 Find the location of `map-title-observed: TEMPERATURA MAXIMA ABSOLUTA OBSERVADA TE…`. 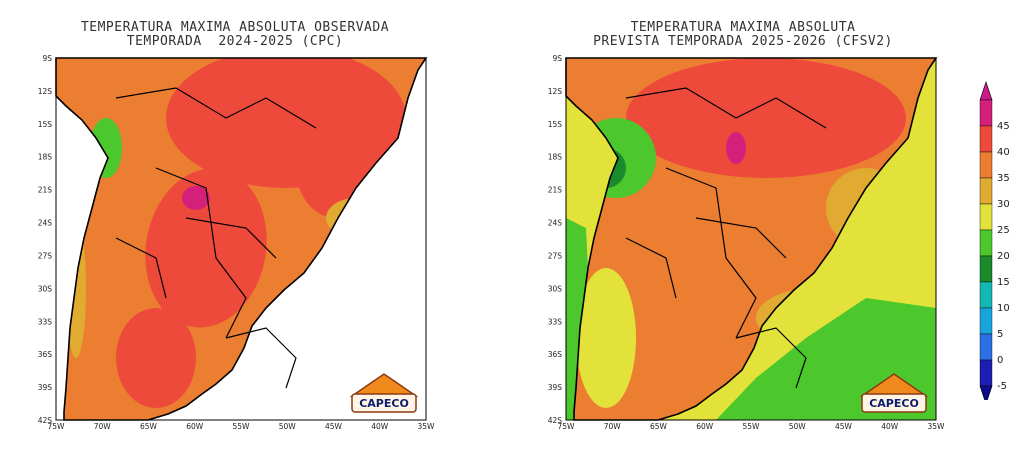

map-title-observed: TEMPERATURA MAXIMA ABSOLUTA OBSERVADA TE… is located at coordinates (235, 35).